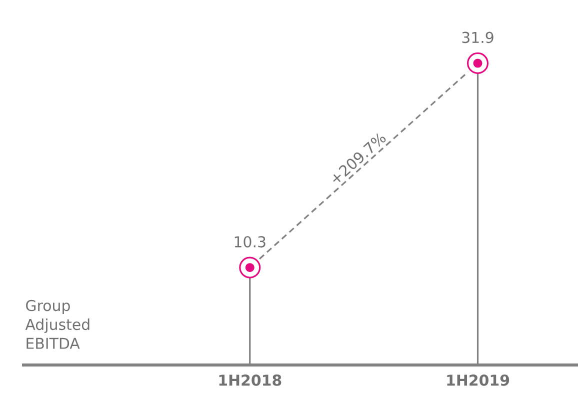  Describe the element at coordinates (478, 38) in the screenshot. I see `data-label: 31.9` at that location.